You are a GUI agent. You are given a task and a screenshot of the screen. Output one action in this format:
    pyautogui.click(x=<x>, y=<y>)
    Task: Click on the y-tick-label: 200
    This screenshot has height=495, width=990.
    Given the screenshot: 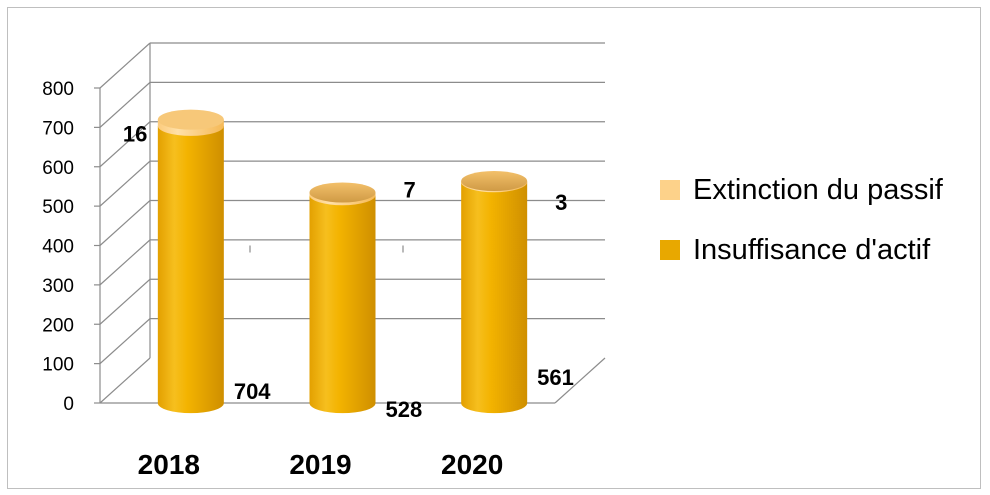 What is the action you would take?
    pyautogui.click(x=58, y=325)
    